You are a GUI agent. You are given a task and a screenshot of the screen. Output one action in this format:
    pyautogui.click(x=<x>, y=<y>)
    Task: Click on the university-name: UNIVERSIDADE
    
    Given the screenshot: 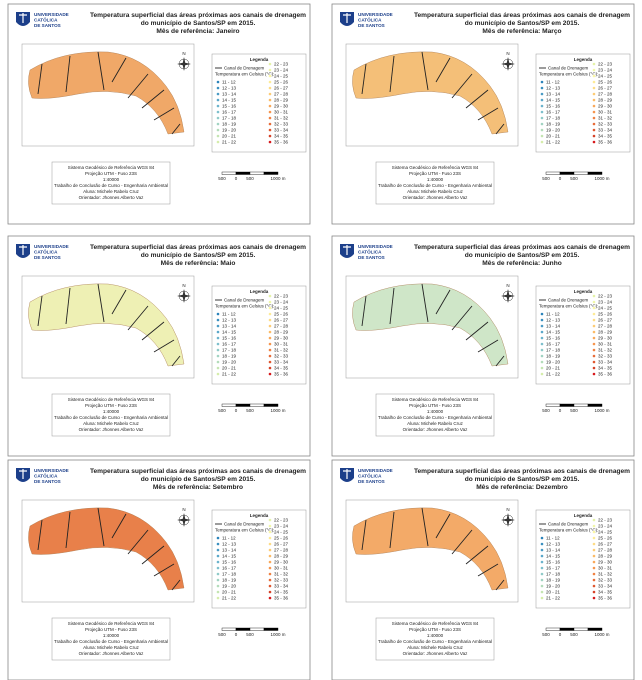 What is the action you would take?
    pyautogui.click(x=51, y=470)
    